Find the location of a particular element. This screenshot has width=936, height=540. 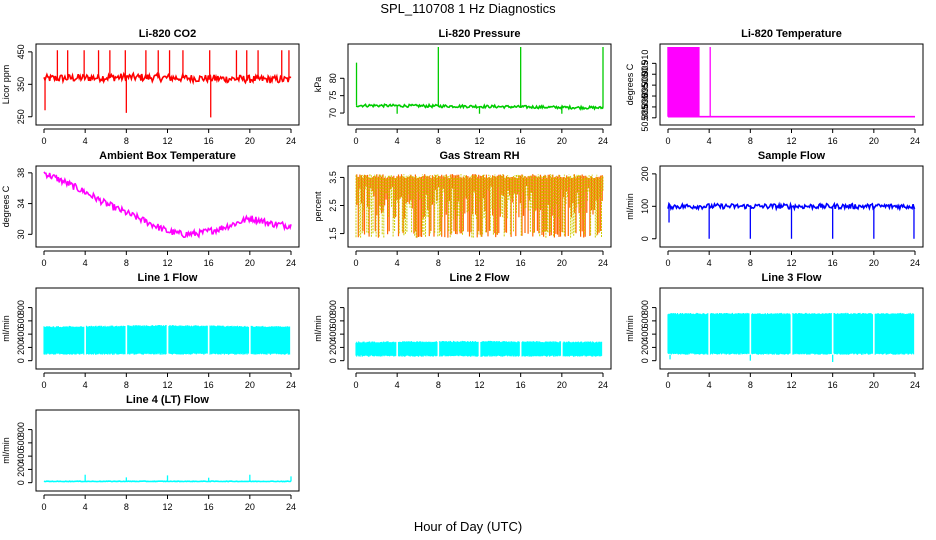

panel-title: Li-820 Pressure is located at coordinates (480, 34).